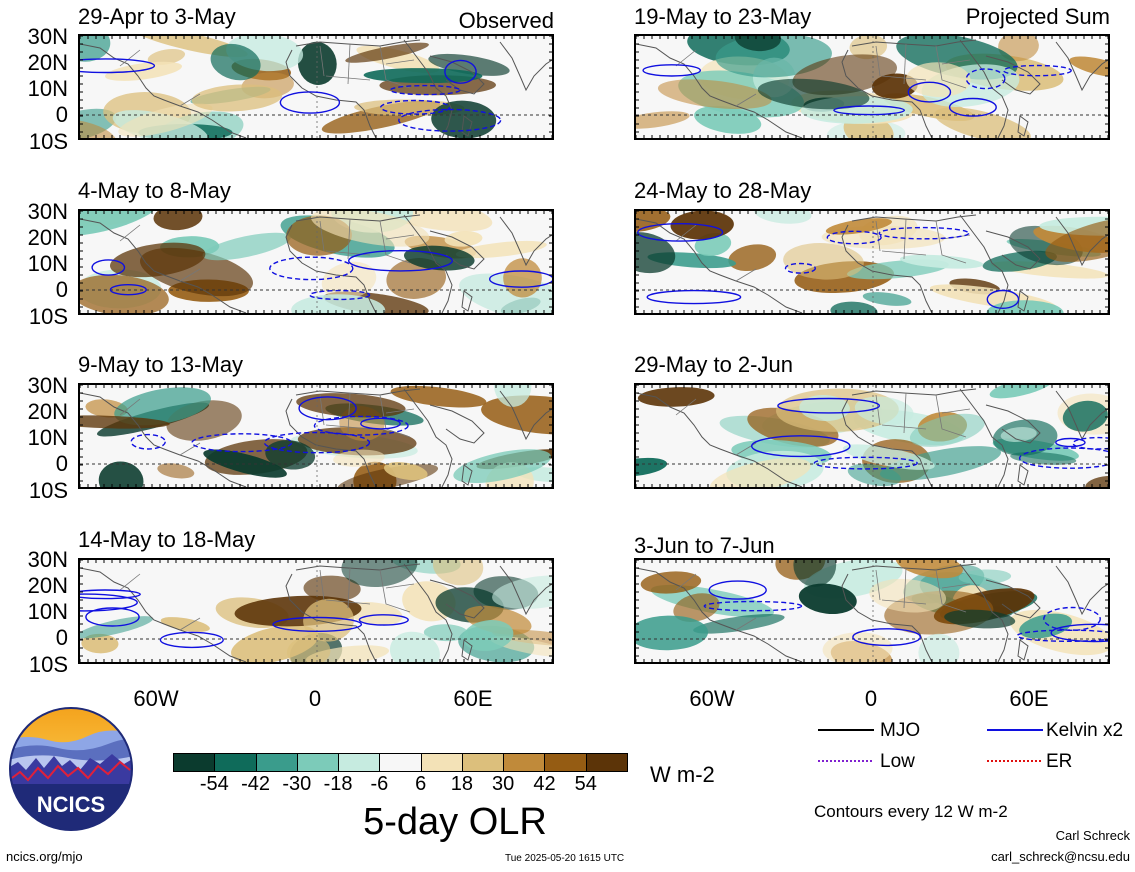 The height and width of the screenshot is (872, 1135). I want to click on colorbar-label: -30, so click(297, 784).